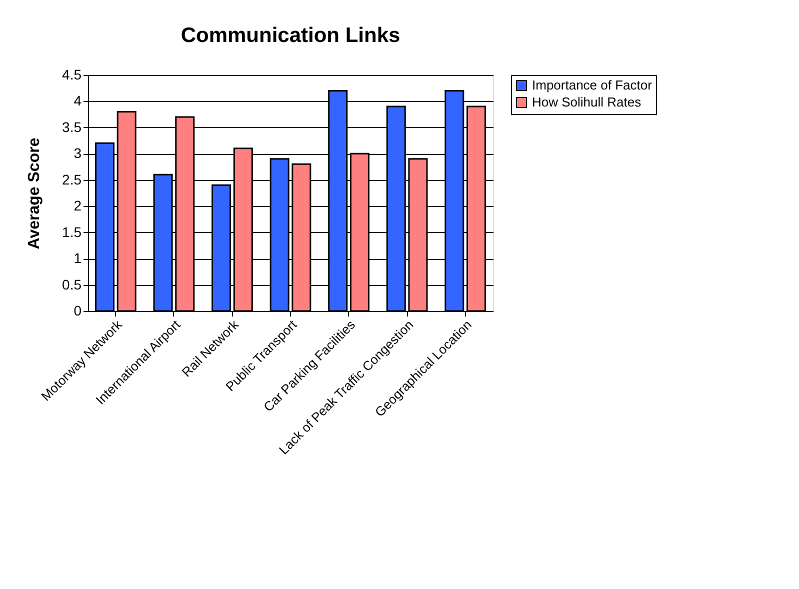 The height and width of the screenshot is (589, 799). I want to click on y-tick-label: 1, so click(78, 258).